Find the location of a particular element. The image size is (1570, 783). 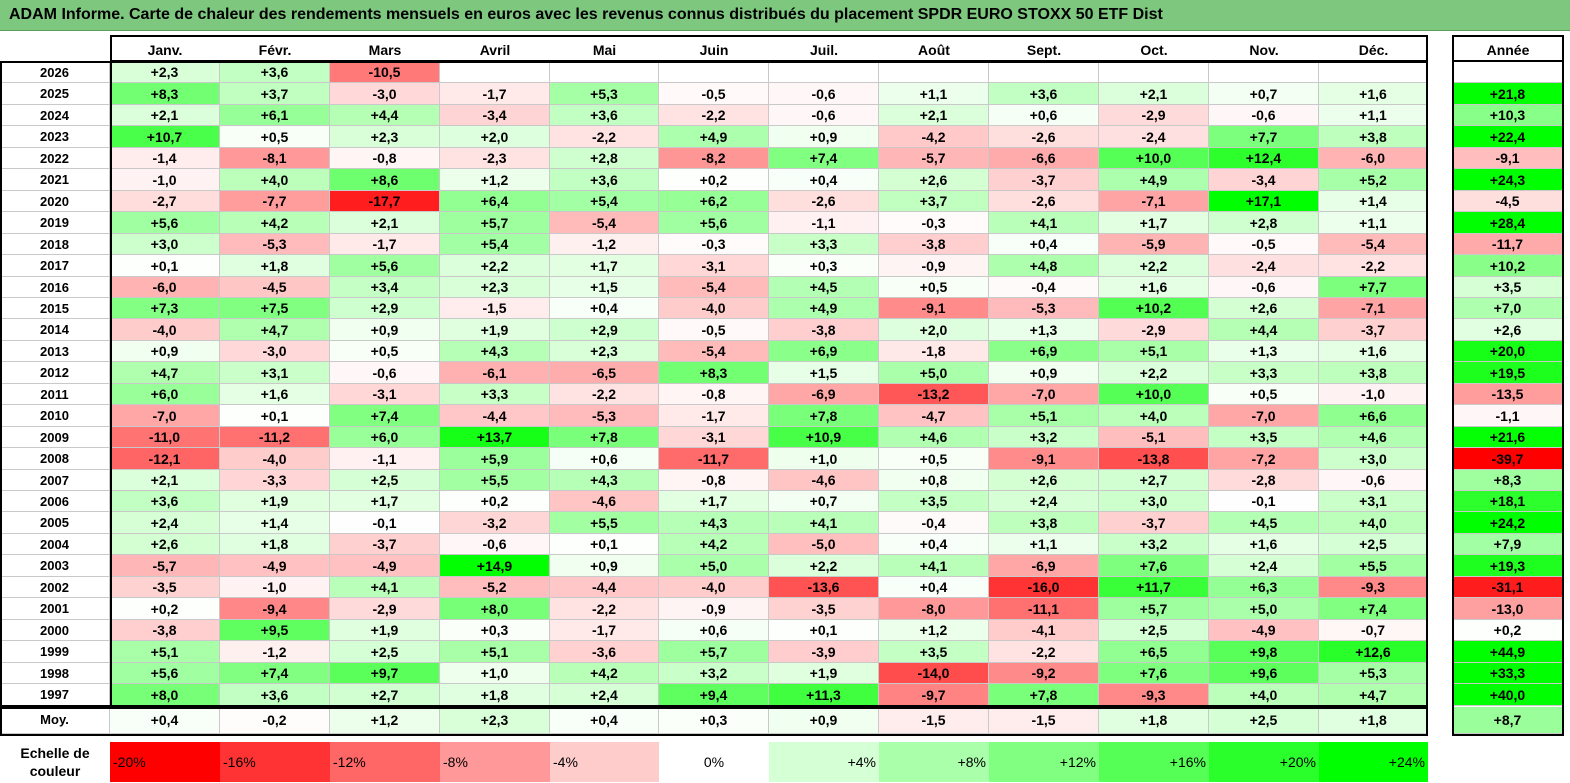

heat-cell: -0,4 is located at coordinates (1044, 287).